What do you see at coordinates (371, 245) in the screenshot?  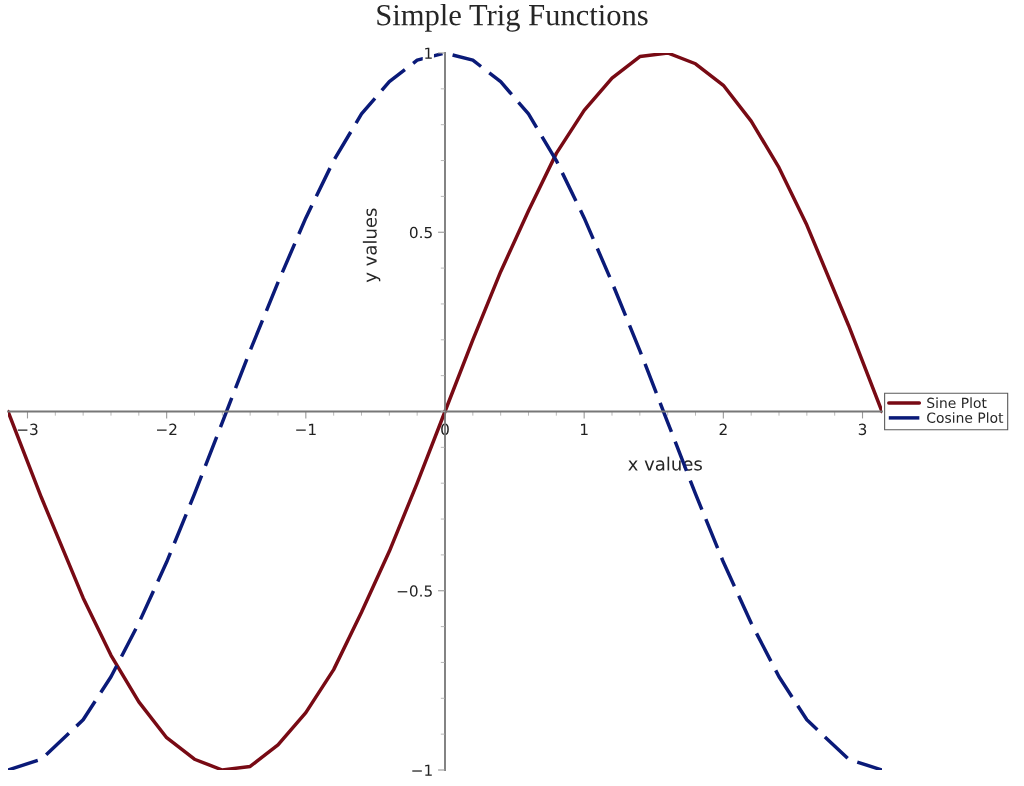 I see `y-axis-title: y values` at bounding box center [371, 245].